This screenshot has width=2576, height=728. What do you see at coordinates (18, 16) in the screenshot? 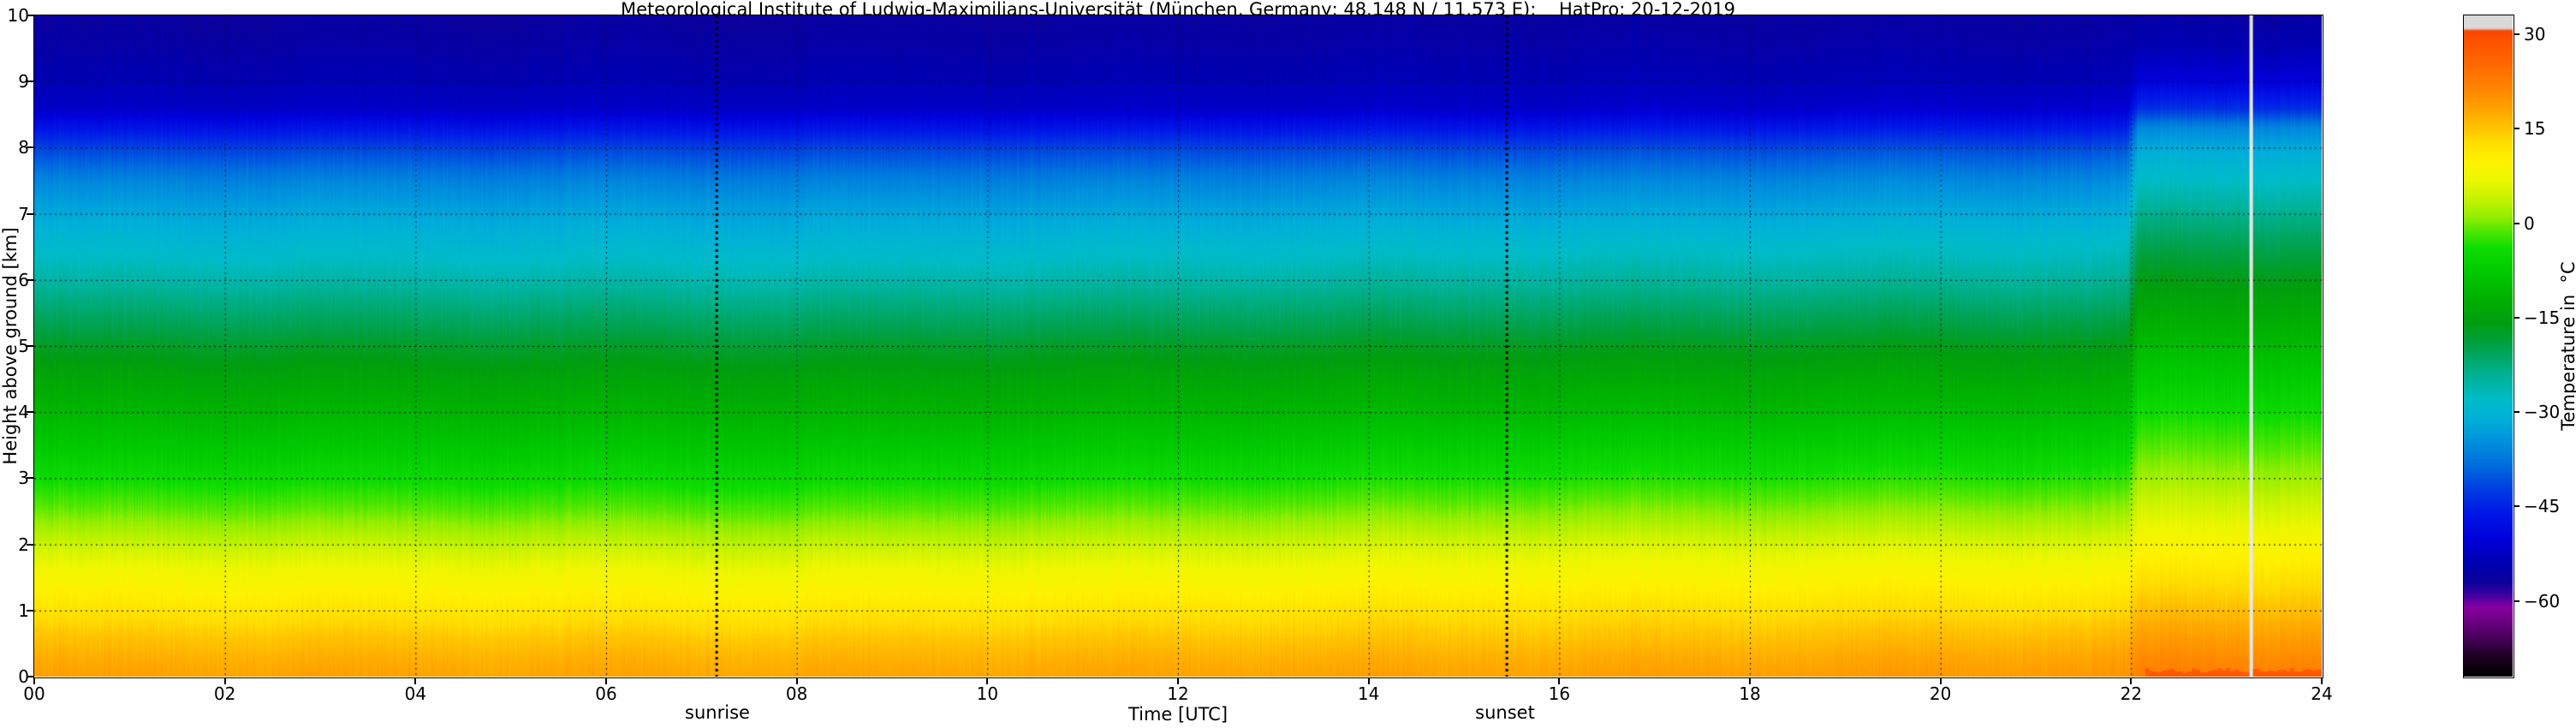
I see `y-tick-label: 10` at bounding box center [18, 16].